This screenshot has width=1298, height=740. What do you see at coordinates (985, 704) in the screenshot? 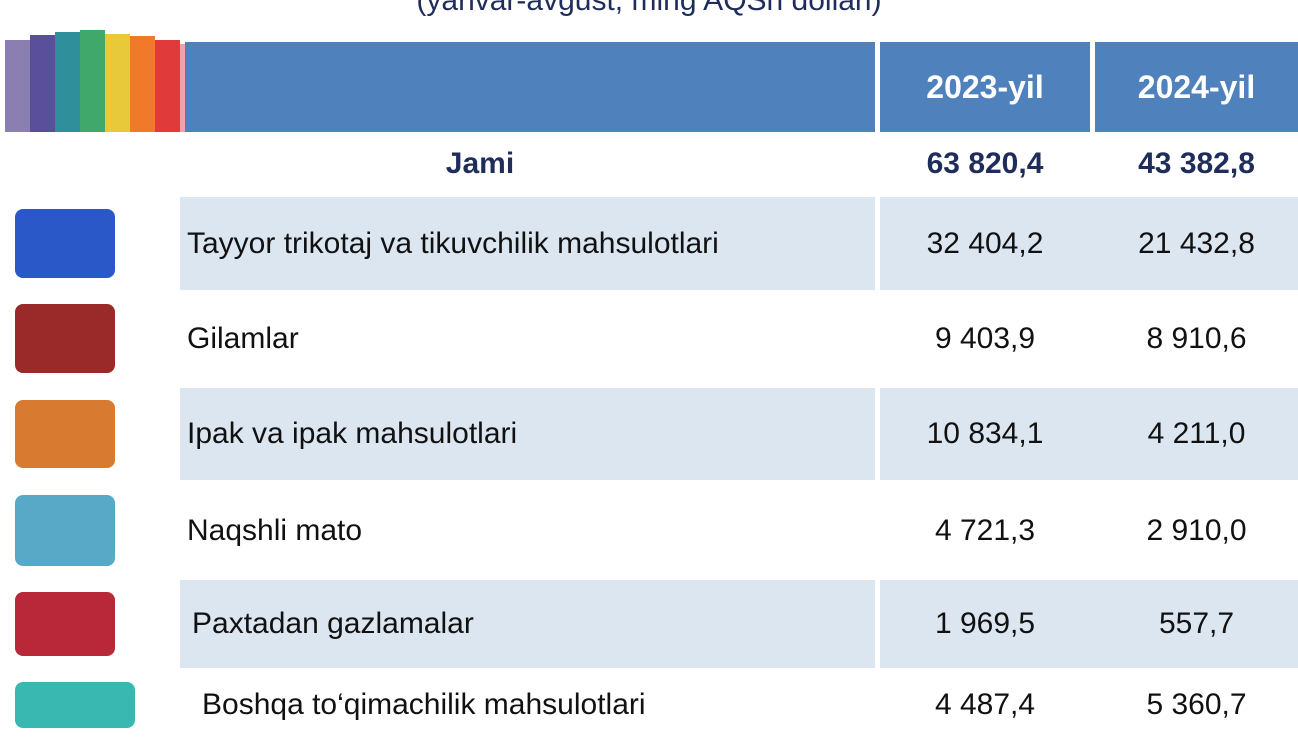
I see `value: 4 487,4` at bounding box center [985, 704].